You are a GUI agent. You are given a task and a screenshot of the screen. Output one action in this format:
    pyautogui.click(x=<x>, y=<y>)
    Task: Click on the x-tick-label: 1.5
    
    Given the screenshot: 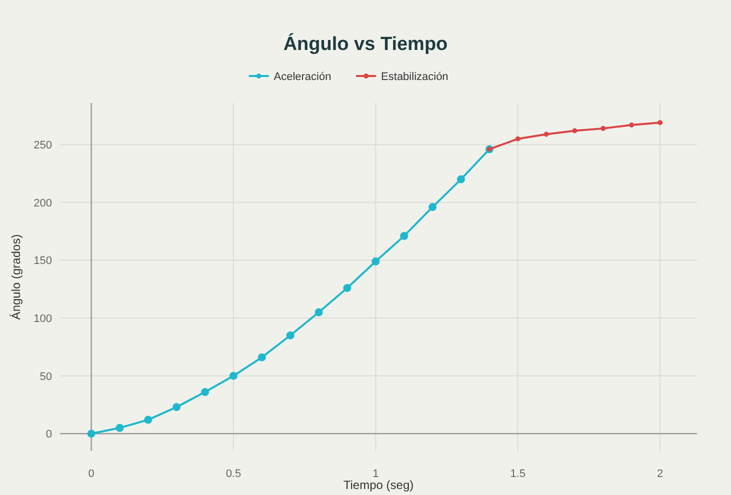 What is the action you would take?
    pyautogui.click(x=518, y=474)
    